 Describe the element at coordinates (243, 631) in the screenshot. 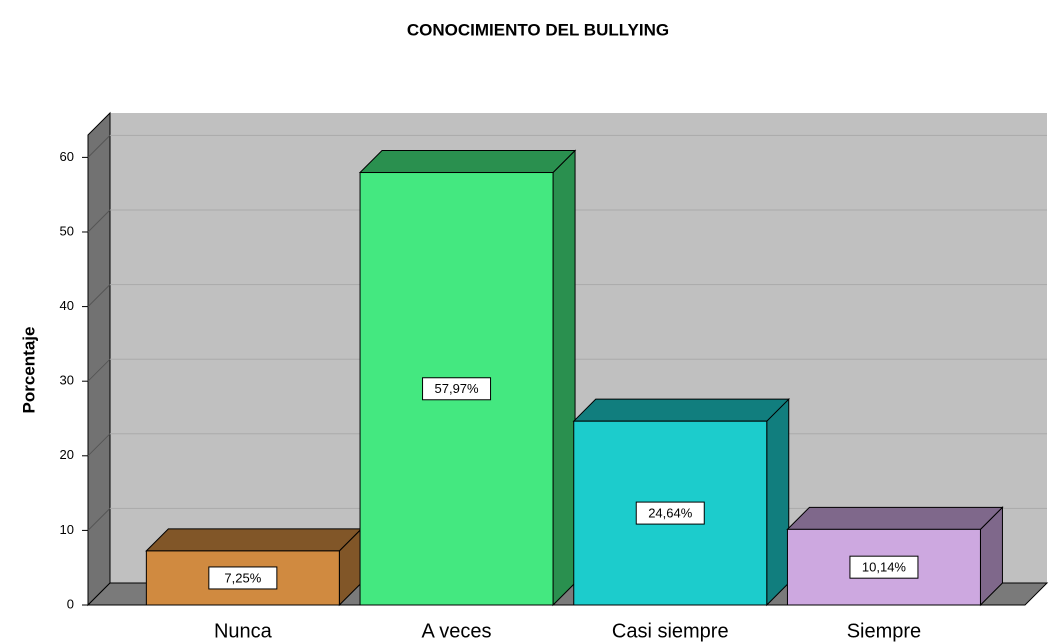

I see `x-tick-label: Nunca` at that location.